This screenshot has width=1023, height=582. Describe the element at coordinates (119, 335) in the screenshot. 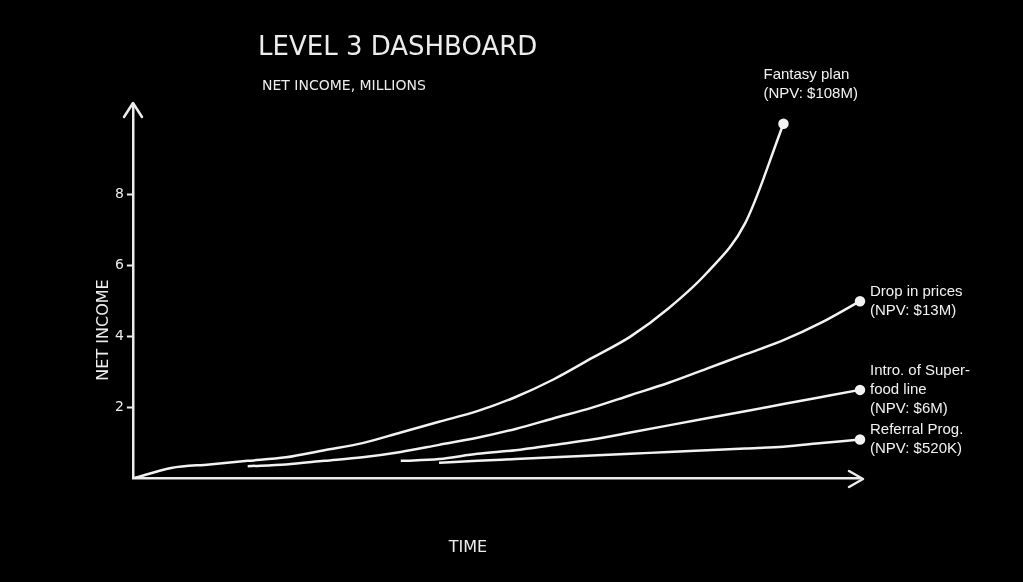

I see `y-tick-label: 4` at that location.